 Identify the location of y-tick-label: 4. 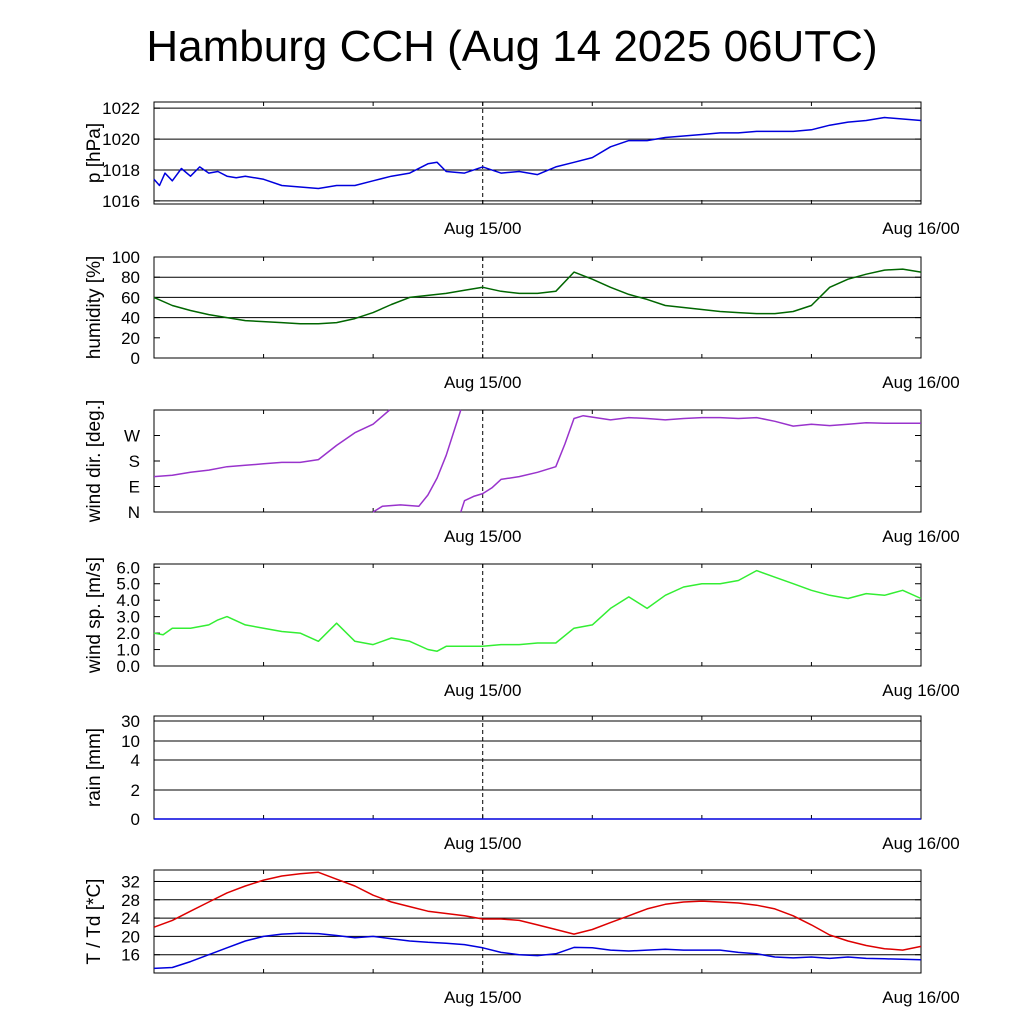
(135, 760).